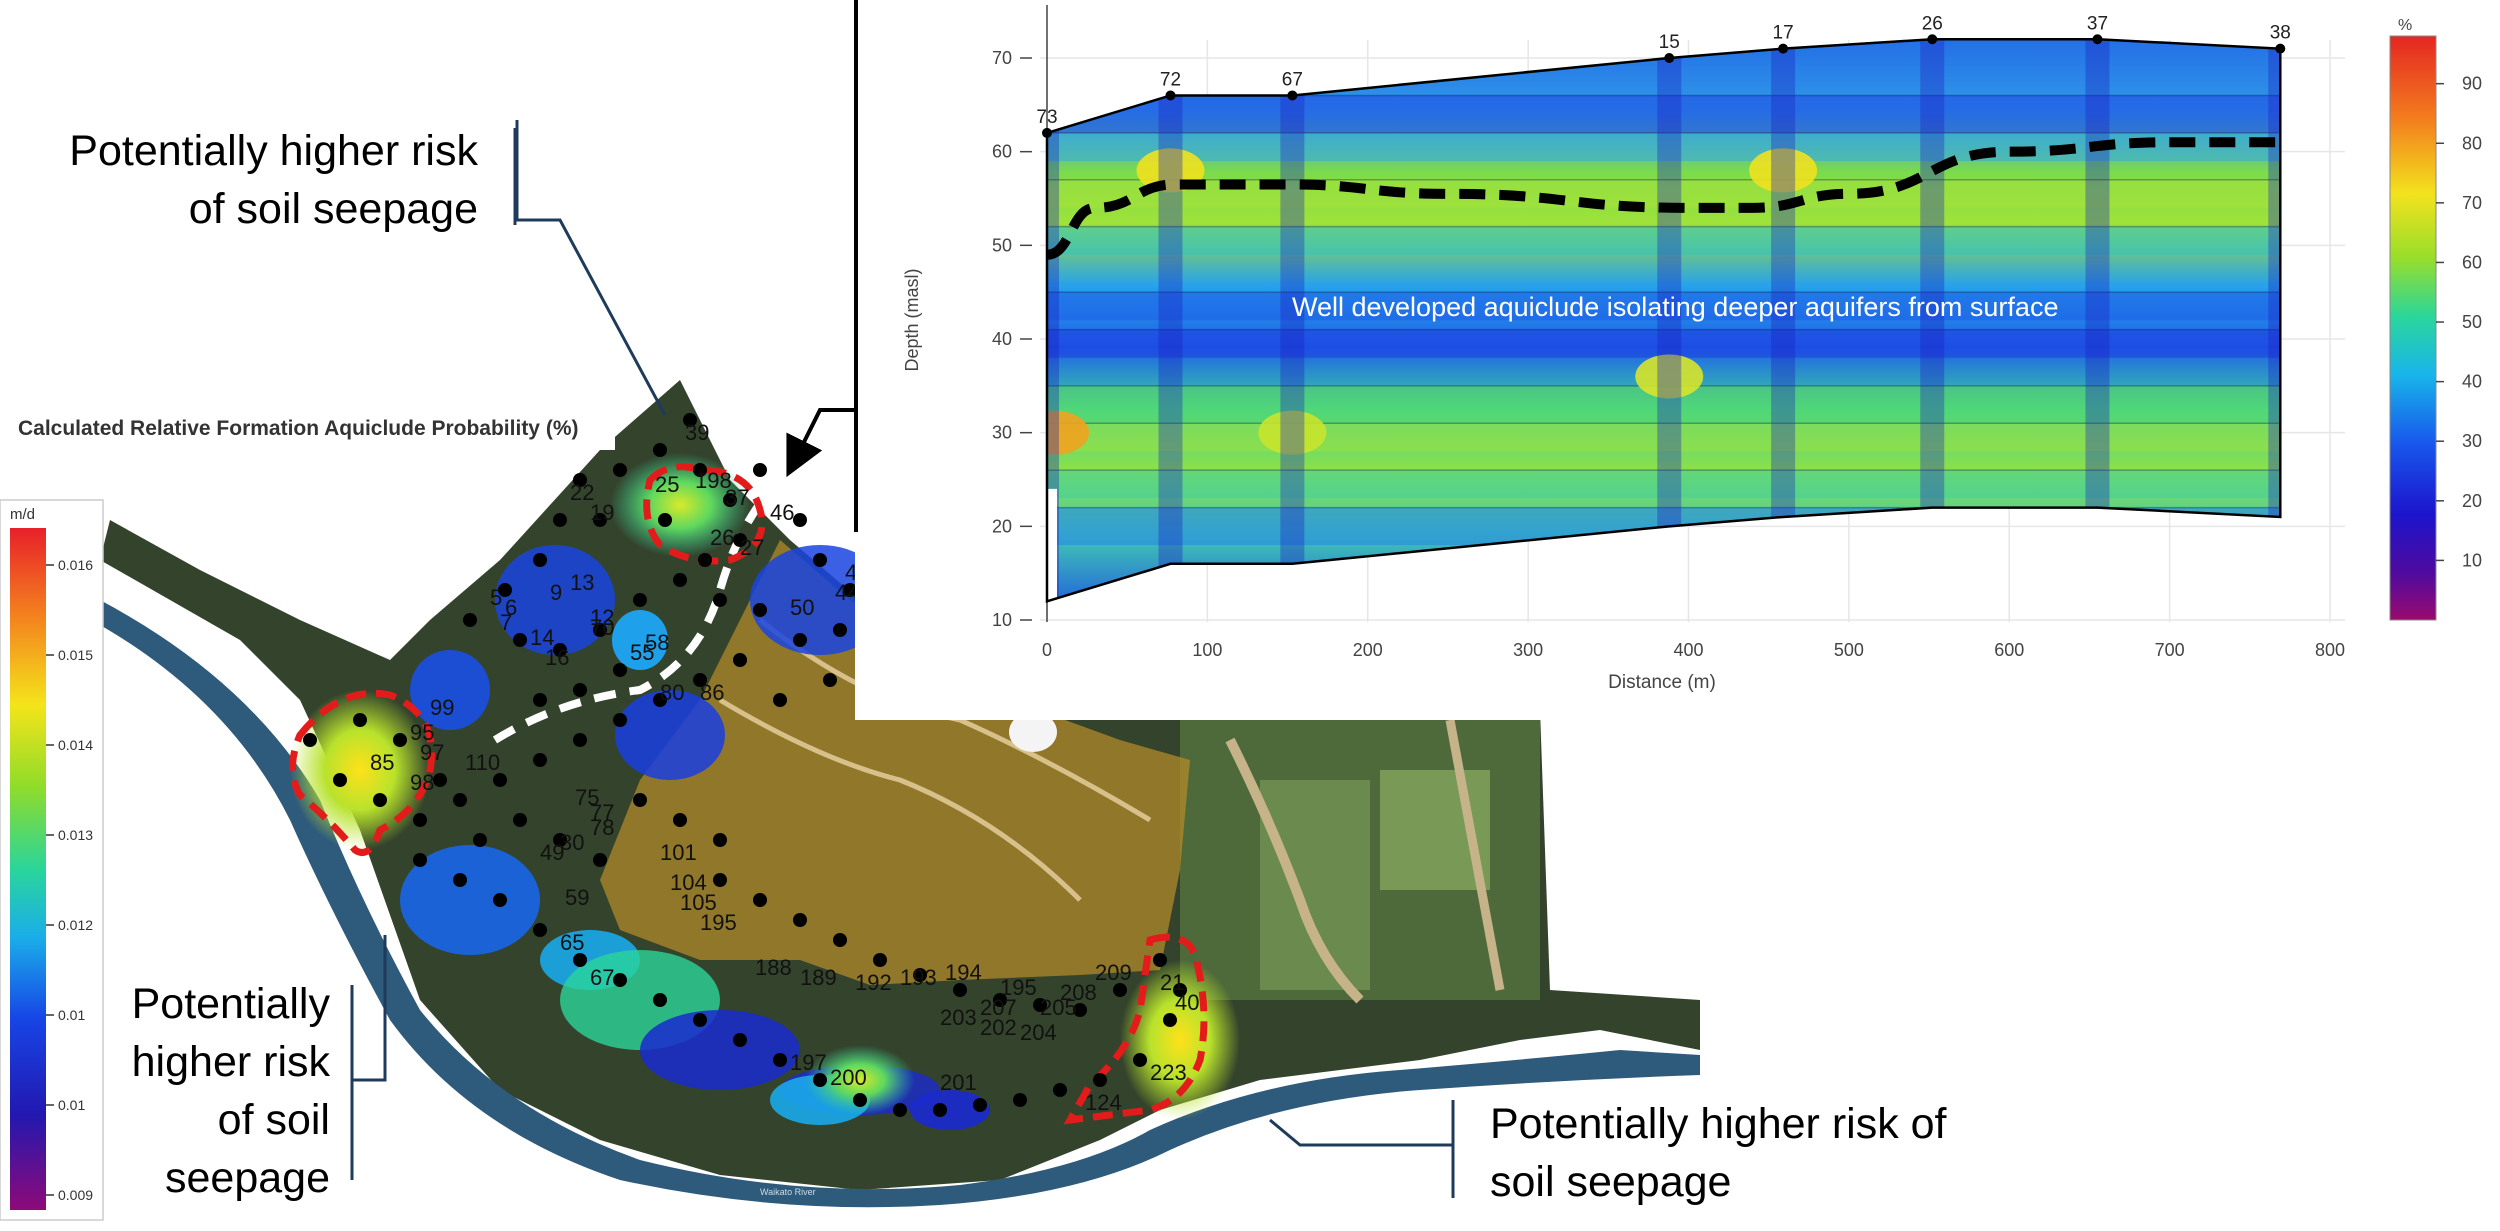 Image resolution: width=2500 pixels, height=1231 pixels. I want to click on borehole-label: 50, so click(802, 607).